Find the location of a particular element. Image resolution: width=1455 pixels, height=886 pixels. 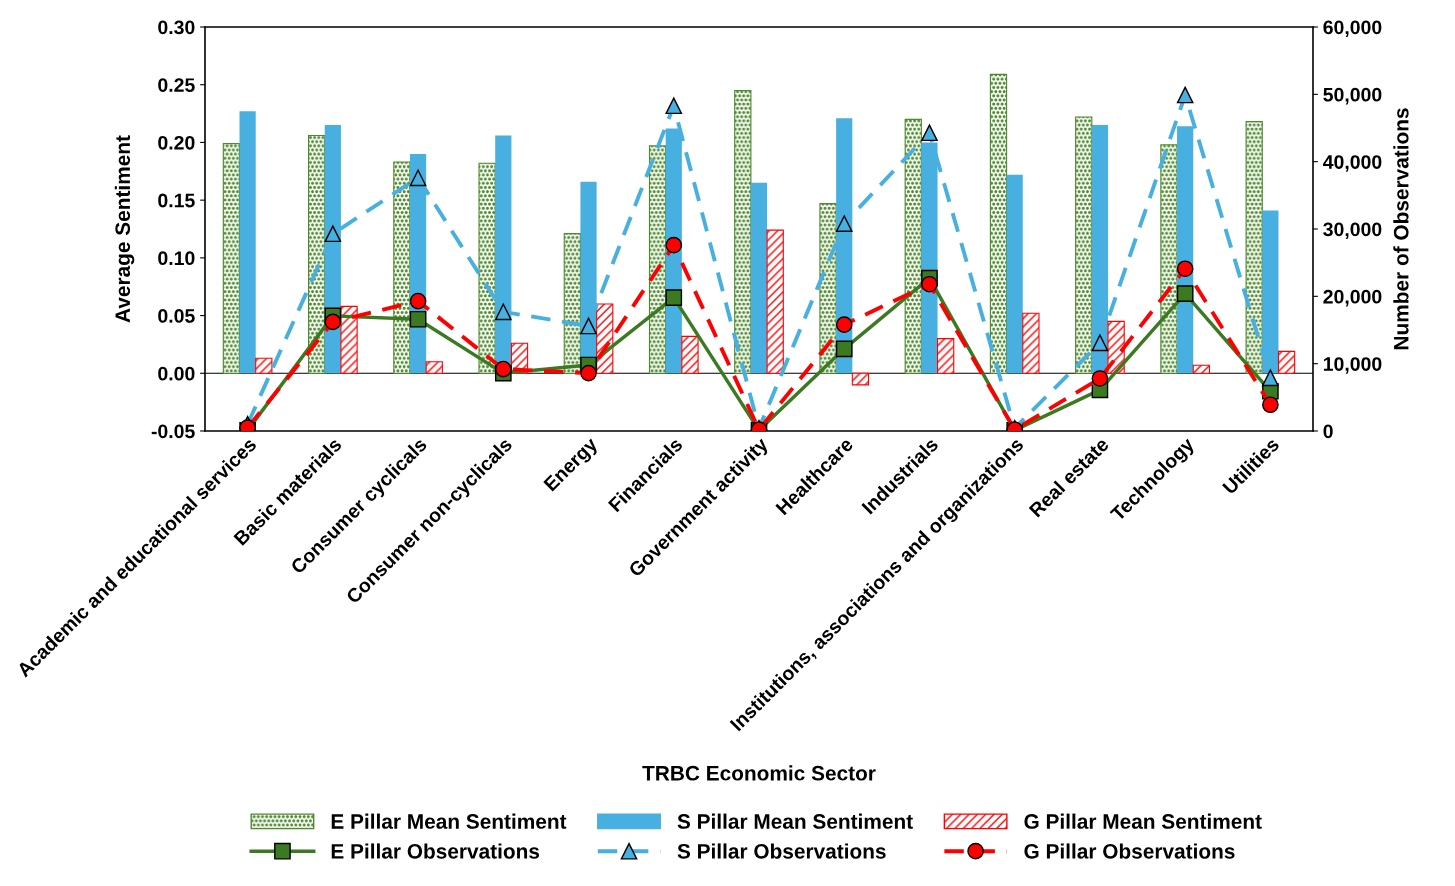

y-tick-label: 0.00 is located at coordinates (176, 373).